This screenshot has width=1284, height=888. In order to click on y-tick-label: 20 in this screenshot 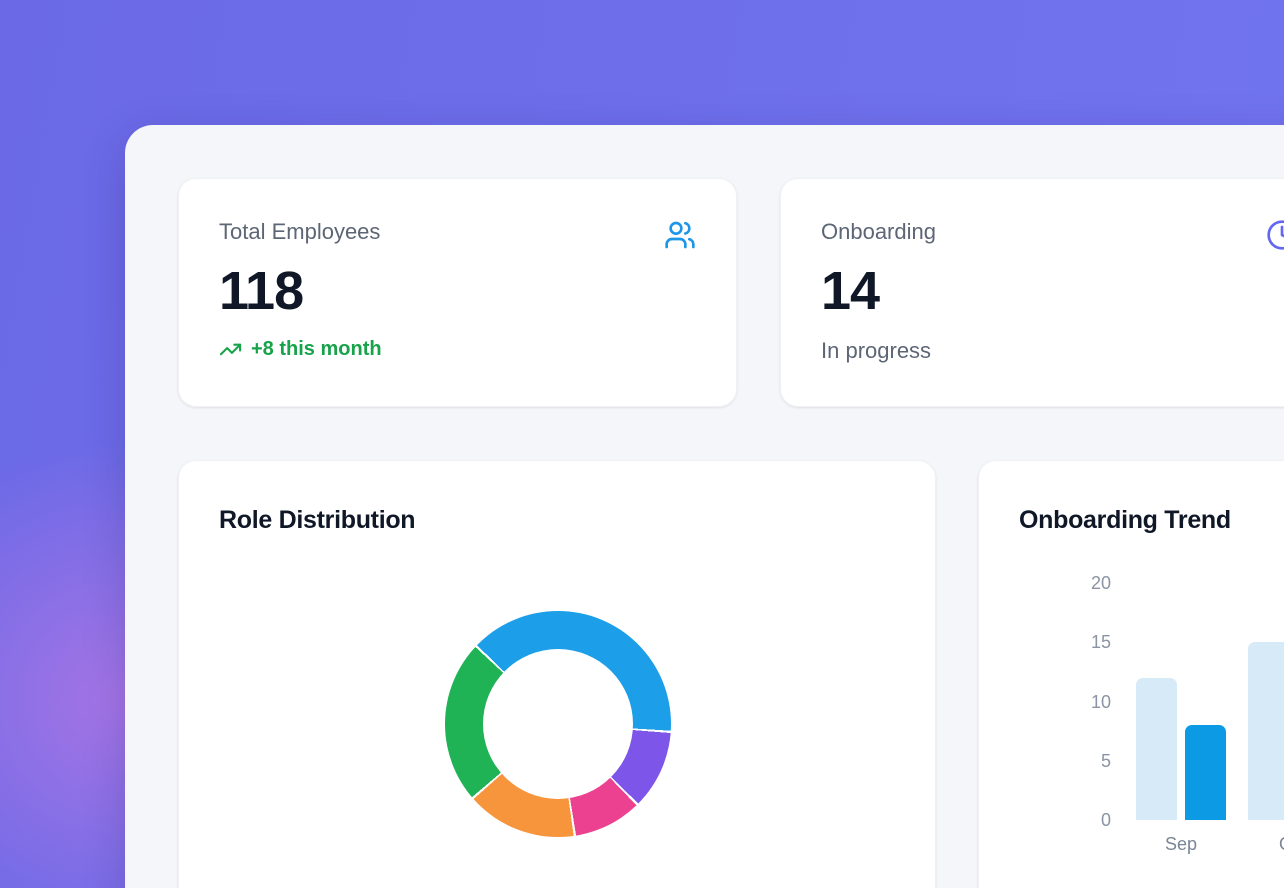, I will do `click(1100, 583)`.